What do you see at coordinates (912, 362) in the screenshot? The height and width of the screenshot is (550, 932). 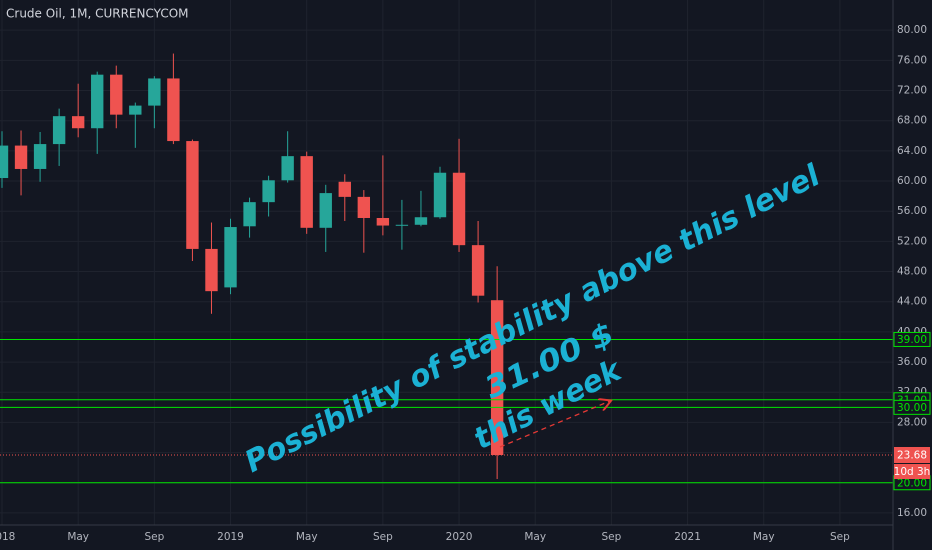 I see `y-tick-label: 36.00` at bounding box center [912, 362].